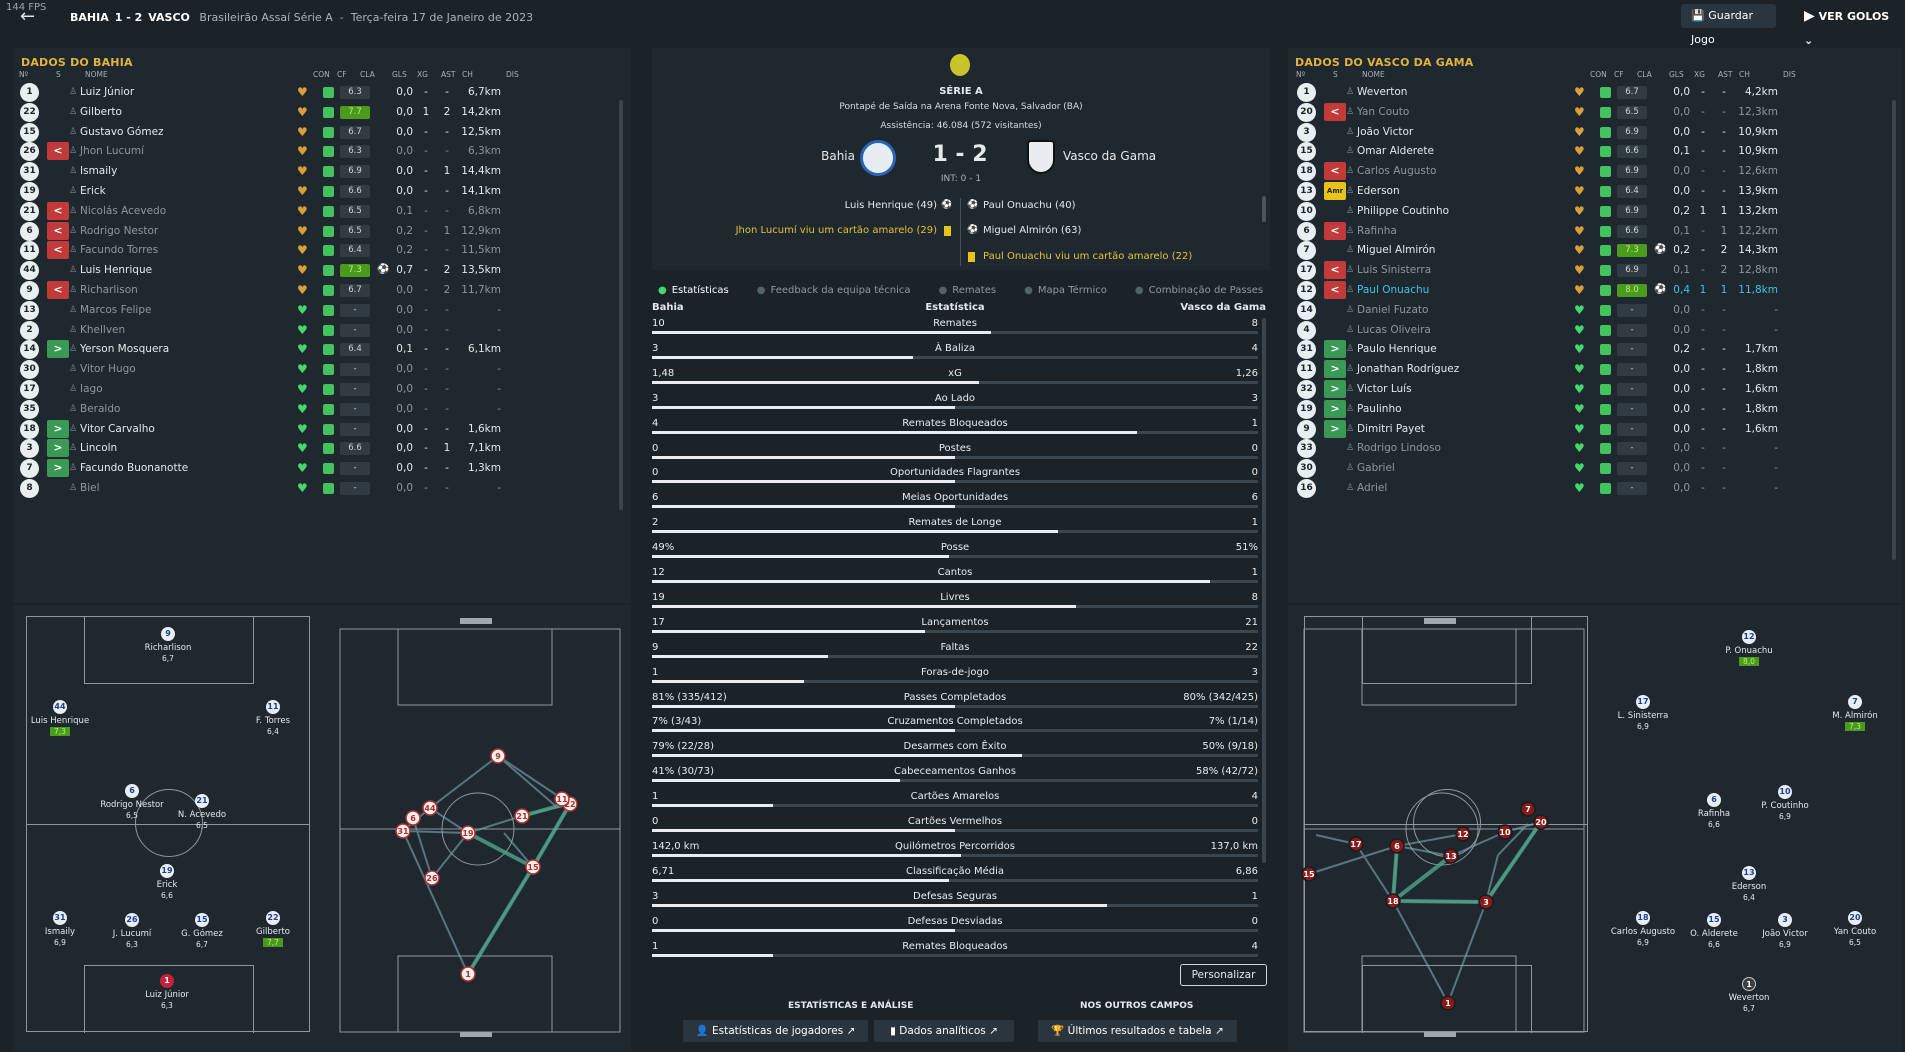 The height and width of the screenshot is (1052, 1905). Describe the element at coordinates (367, 74) in the screenshot. I see `home-header-cla: CLA` at that location.